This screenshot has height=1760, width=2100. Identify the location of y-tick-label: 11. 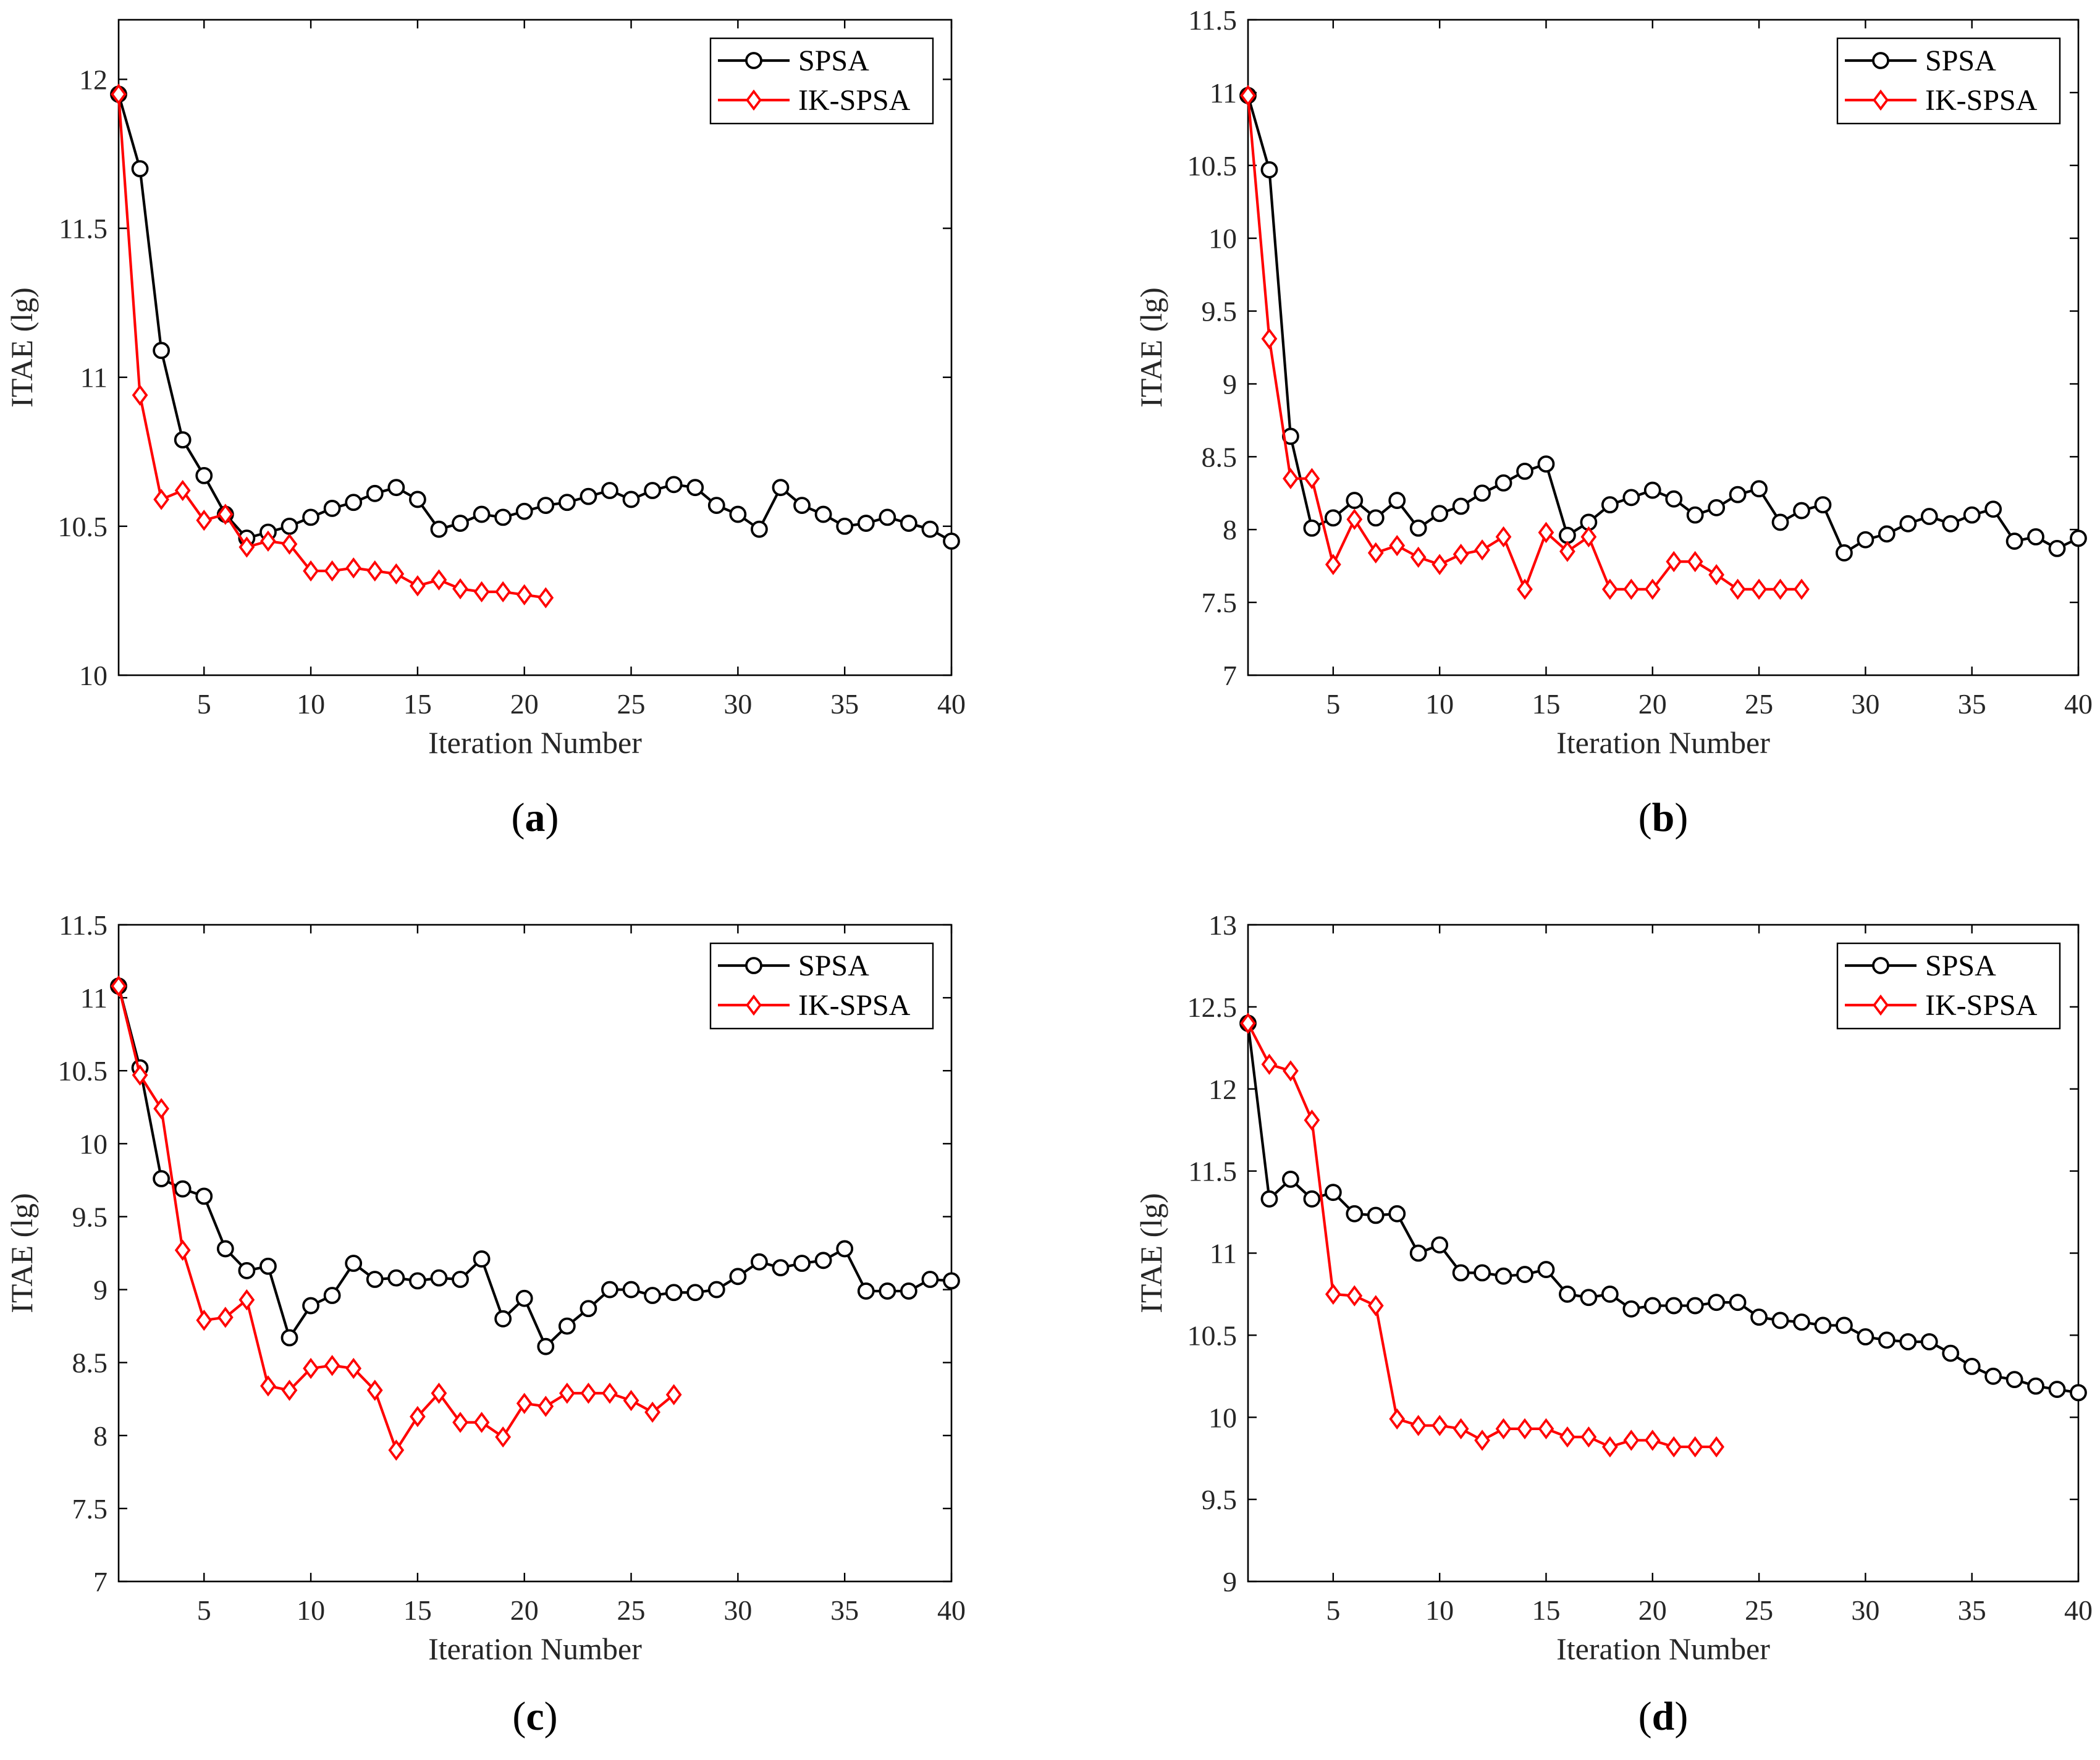
(1223, 1253).